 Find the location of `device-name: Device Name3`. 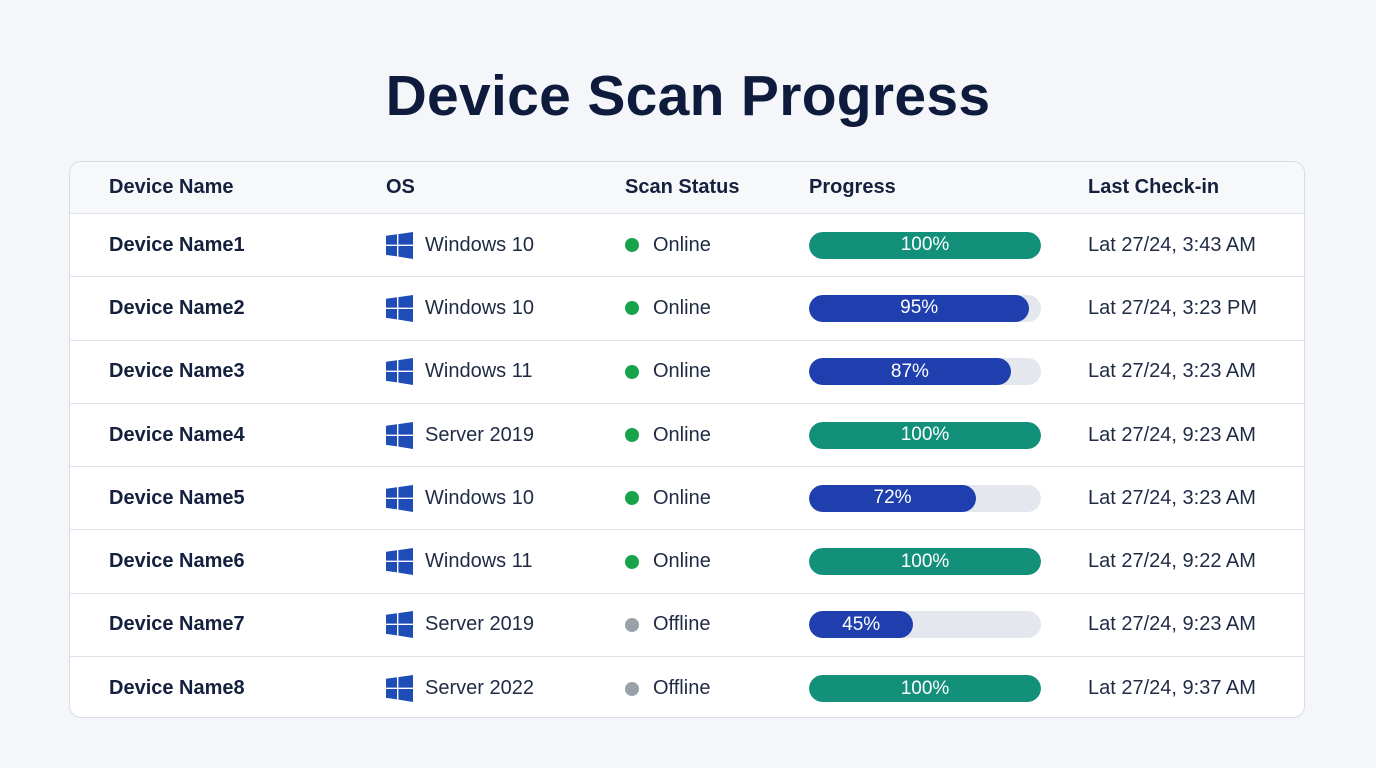

device-name: Device Name3 is located at coordinates (177, 371).